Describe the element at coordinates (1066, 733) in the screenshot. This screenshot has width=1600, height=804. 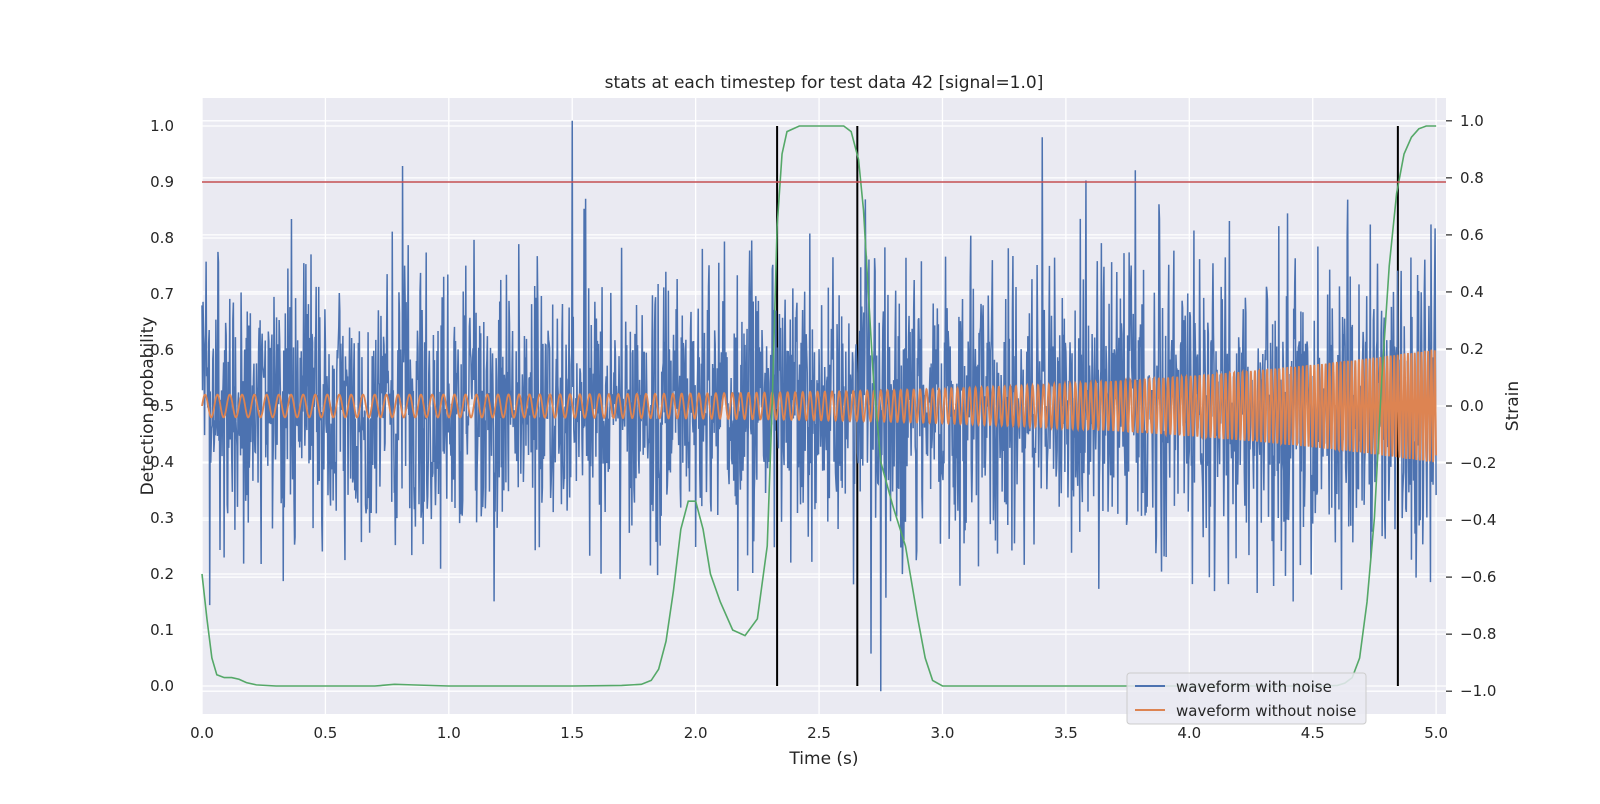
I see `x-tick-label: 3.5` at that location.